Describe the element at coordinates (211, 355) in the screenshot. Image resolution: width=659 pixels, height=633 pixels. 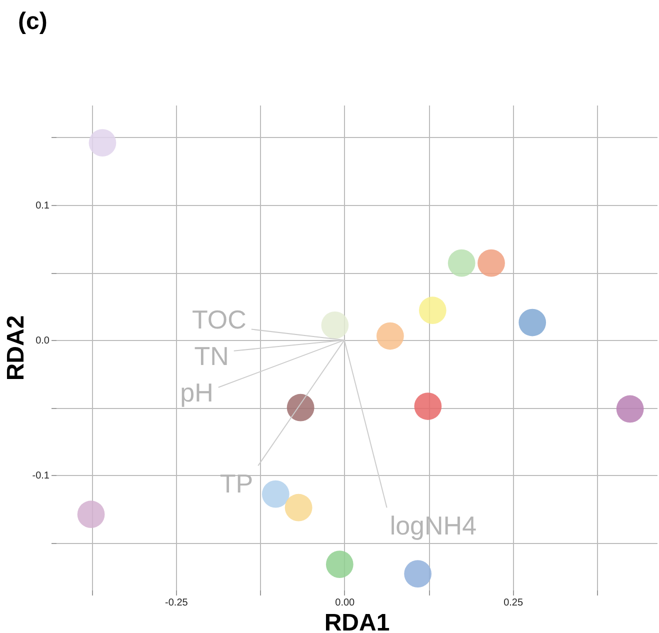
I see `series-label: TN` at that location.